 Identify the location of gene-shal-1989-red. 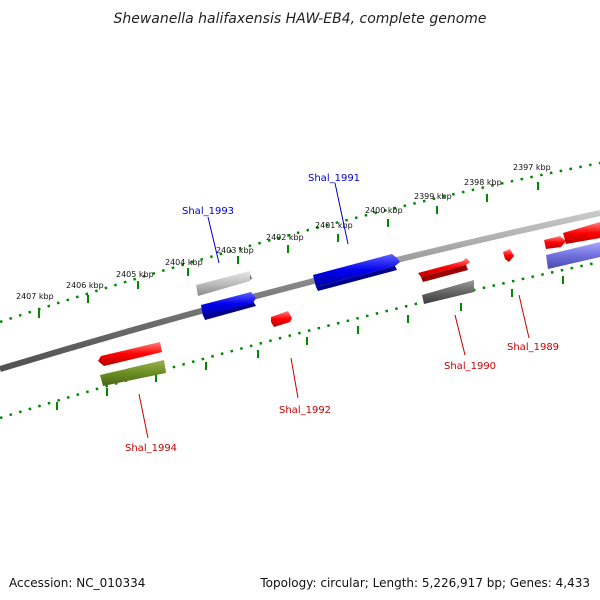
(508, 255).